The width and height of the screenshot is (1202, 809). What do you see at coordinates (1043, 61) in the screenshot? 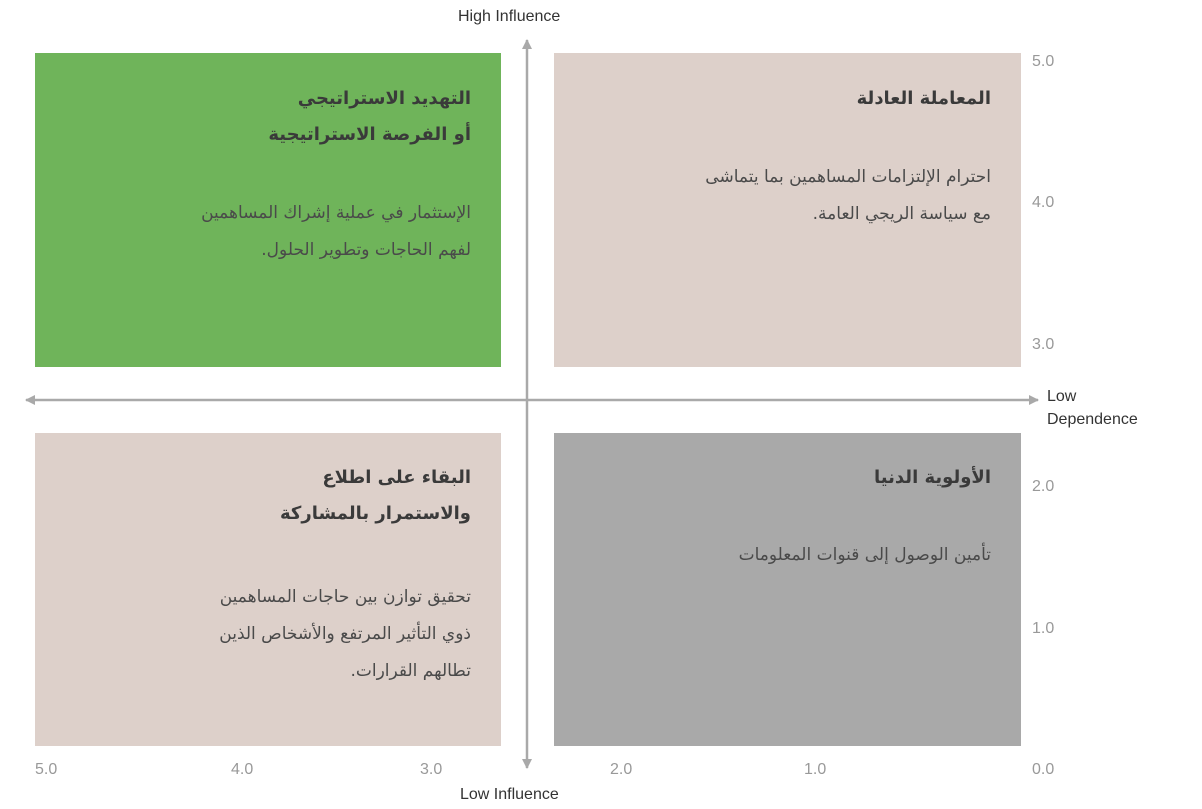
I see `y-tick-label: 5.0` at bounding box center [1043, 61].